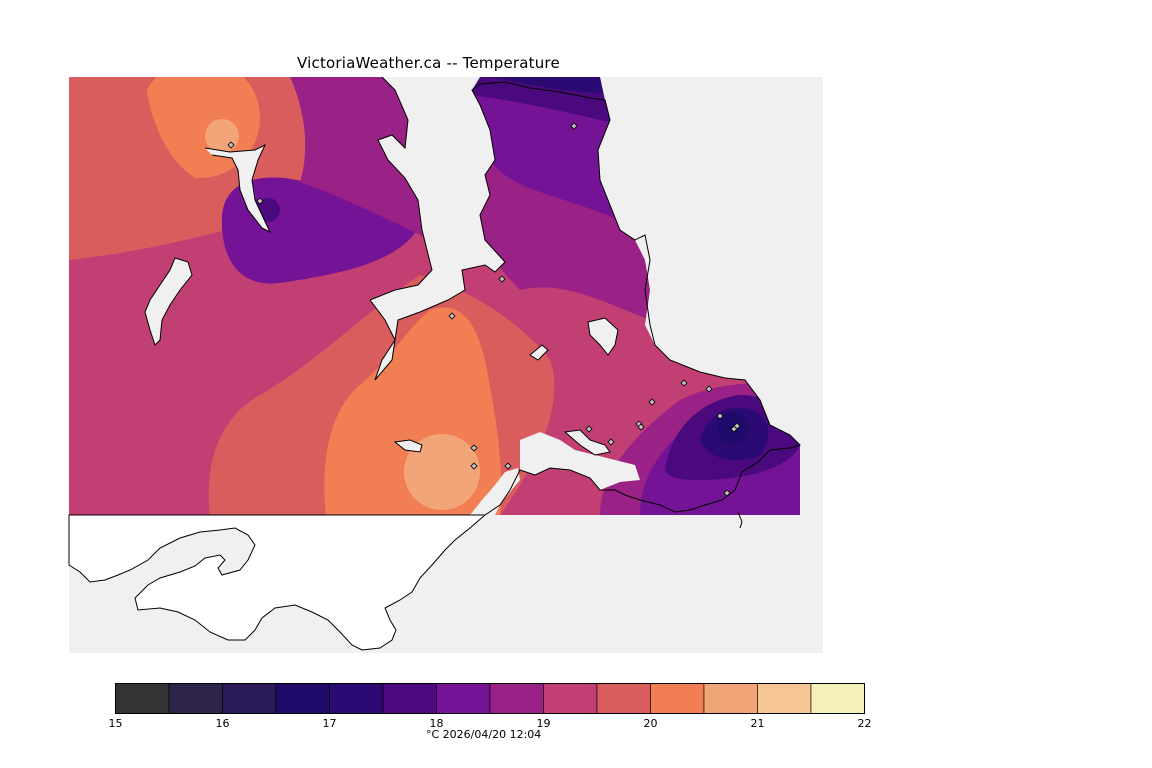 The image size is (1152, 768). What do you see at coordinates (651, 723) in the screenshot?
I see `legend-tick-label: 20` at bounding box center [651, 723].